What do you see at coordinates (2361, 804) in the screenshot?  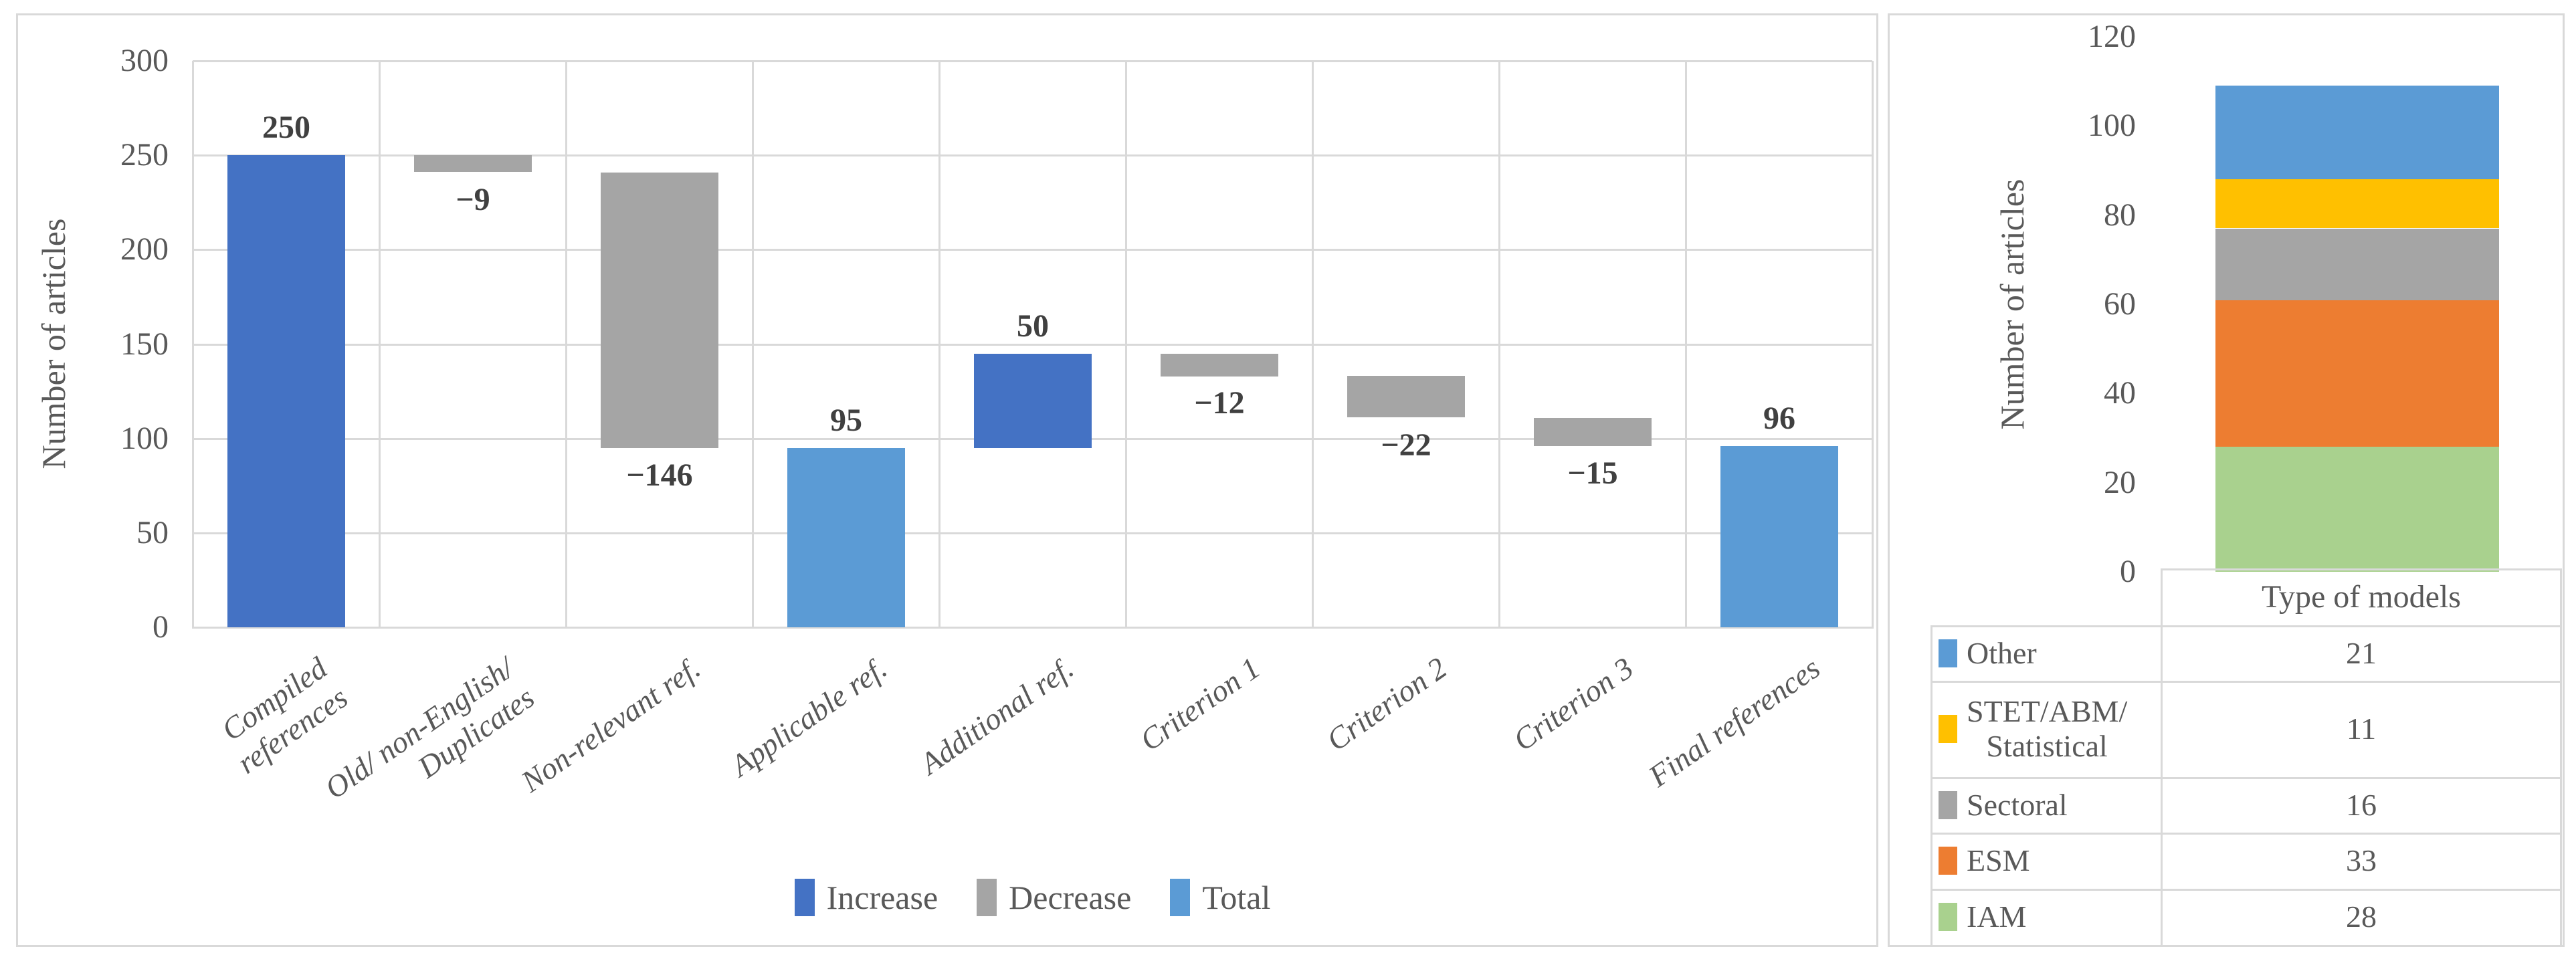 I see `table-row-value: 16` at bounding box center [2361, 804].